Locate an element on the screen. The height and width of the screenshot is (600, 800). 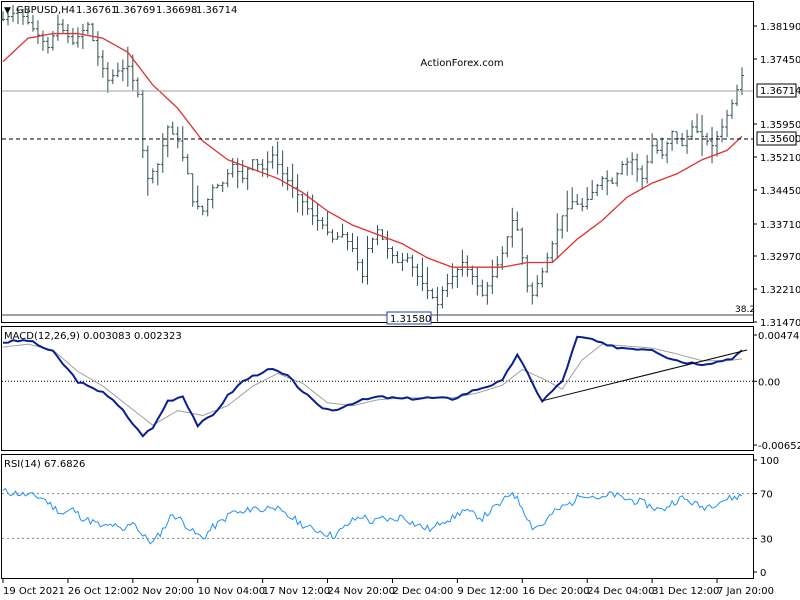
price-tick-label: 1.33710 is located at coordinates (780, 225).